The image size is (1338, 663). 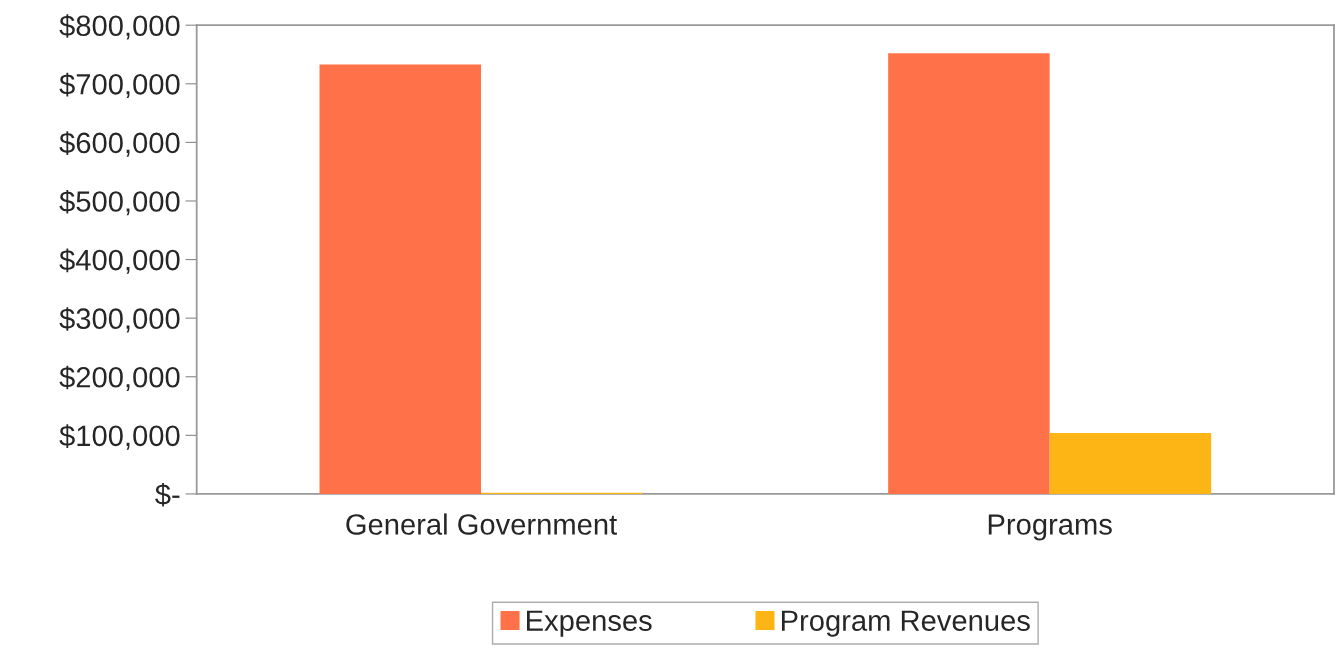 I want to click on y-tick-label: $-, so click(x=167, y=494).